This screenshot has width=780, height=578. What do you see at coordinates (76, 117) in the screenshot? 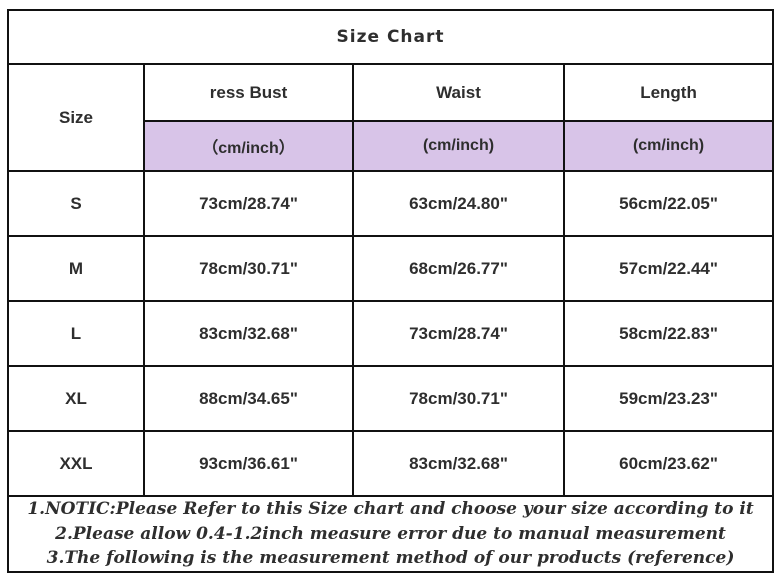
I see `column-header-size: Size` at bounding box center [76, 117].